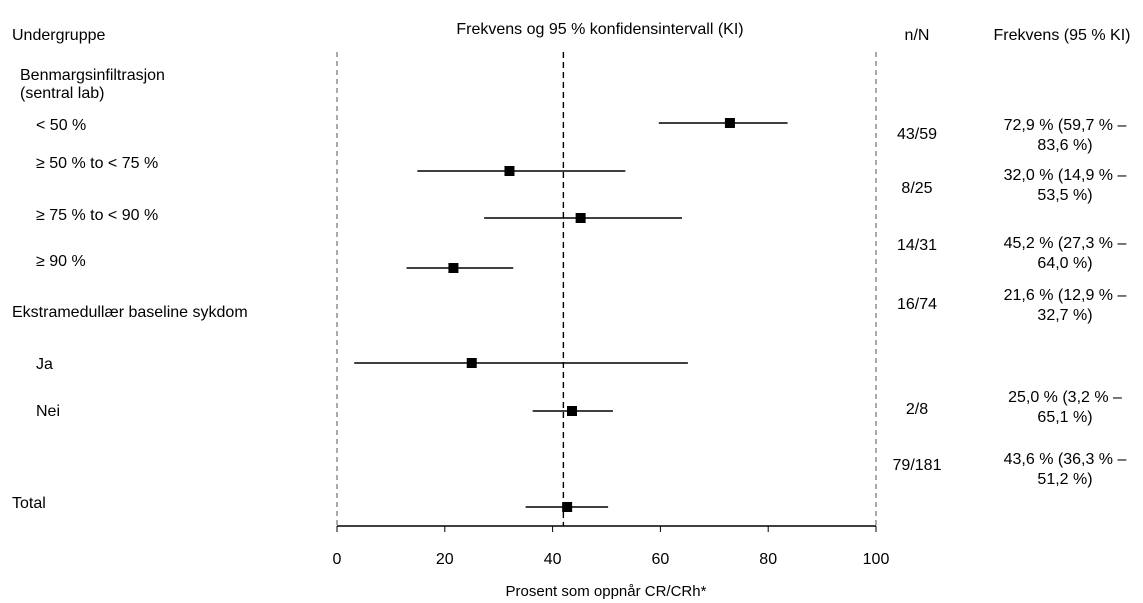 The width and height of the screenshot is (1143, 603). Describe the element at coordinates (337, 559) in the screenshot. I see `x-tick-label-0: 0` at that location.